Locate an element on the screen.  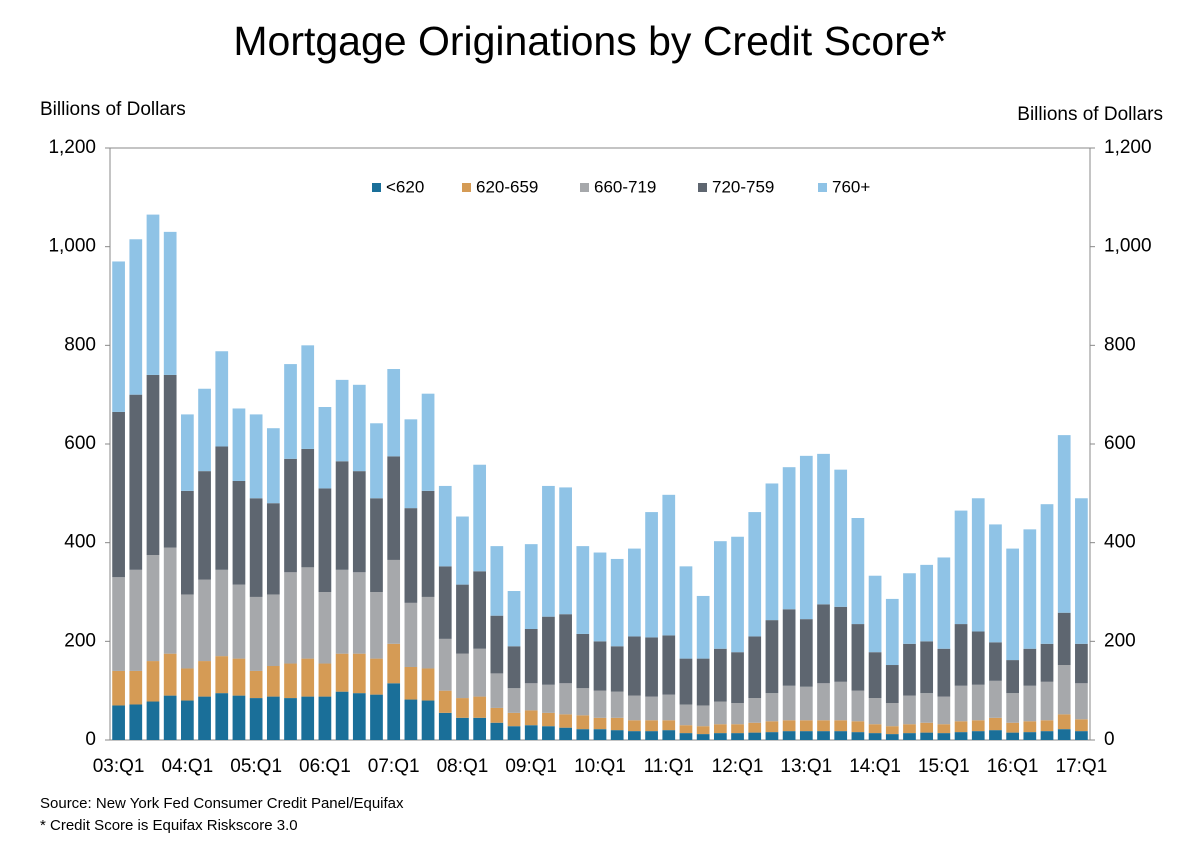
x-tick-label: 09:Q1 is located at coordinates (531, 766).